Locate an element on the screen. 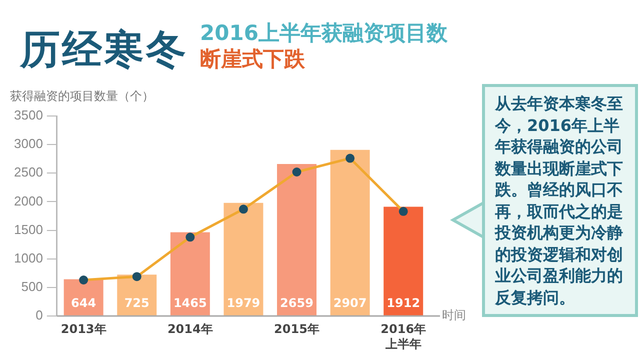 This screenshot has height=364, width=640. data-label: 1465 is located at coordinates (190, 303).